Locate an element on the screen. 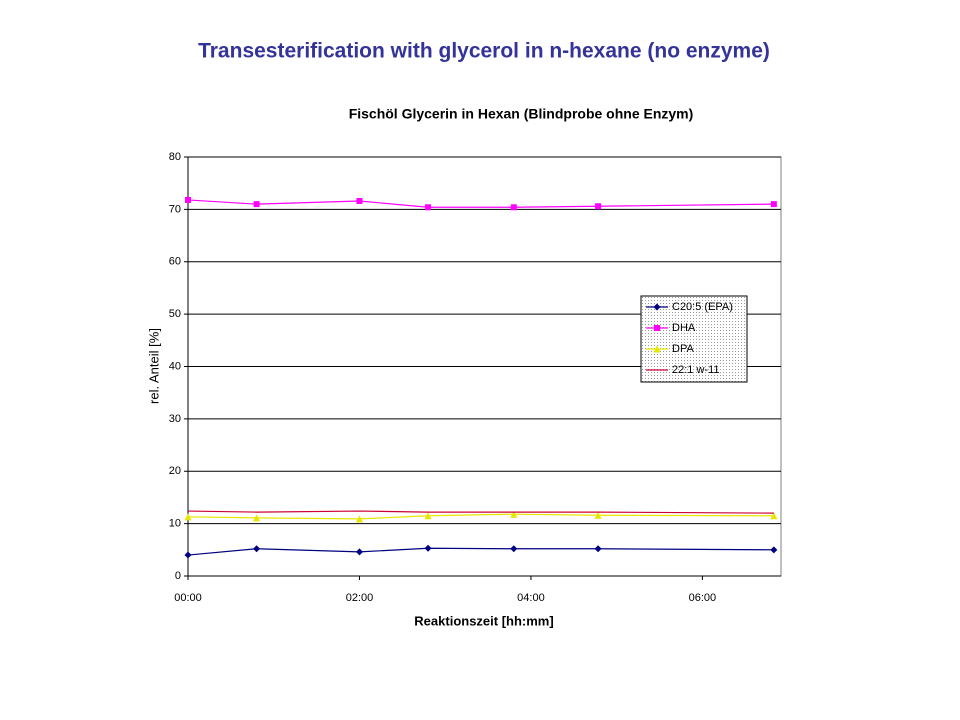 The height and width of the screenshot is (720, 960). legend-label: 22:1 w-11 is located at coordinates (696, 370).